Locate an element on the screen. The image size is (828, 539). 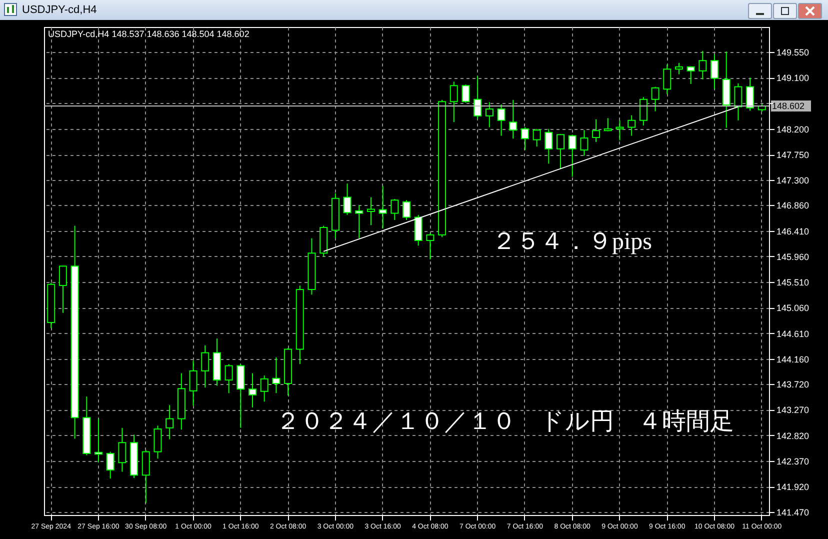
ref-line-label: 148.602 is located at coordinates (788, 106).